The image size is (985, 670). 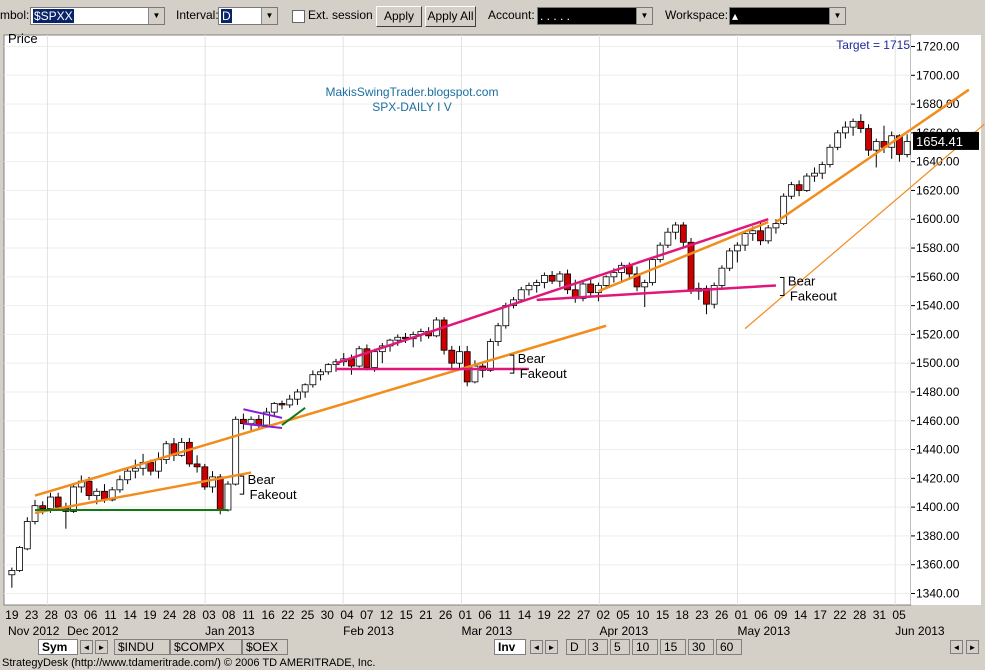 I want to click on prev-interval-button: ◄, so click(x=536, y=647).